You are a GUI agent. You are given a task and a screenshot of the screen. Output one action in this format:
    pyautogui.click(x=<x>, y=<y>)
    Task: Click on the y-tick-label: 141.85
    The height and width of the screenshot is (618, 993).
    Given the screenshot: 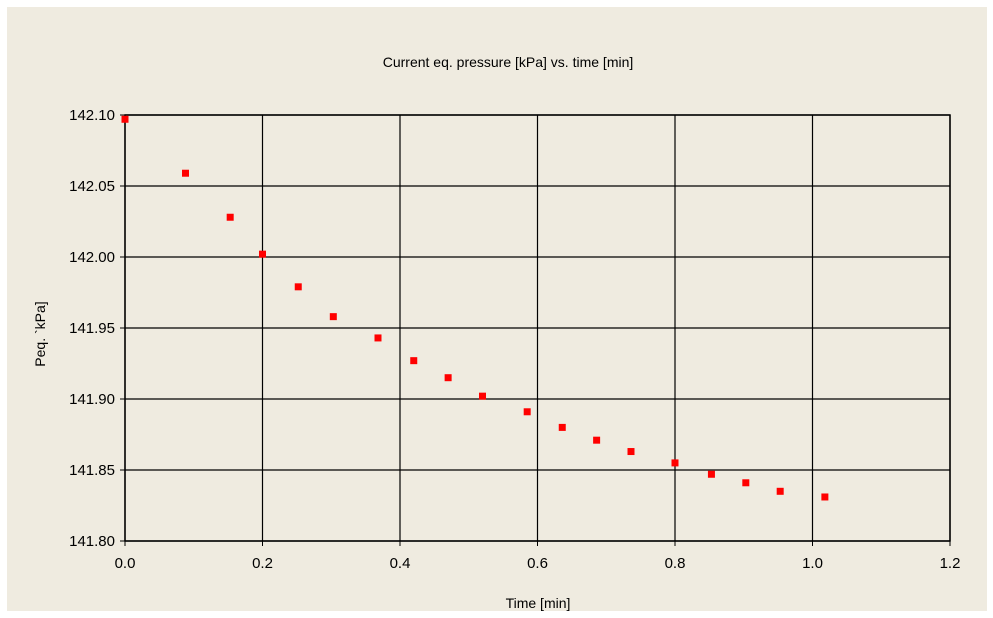 What is the action you would take?
    pyautogui.click(x=92, y=470)
    